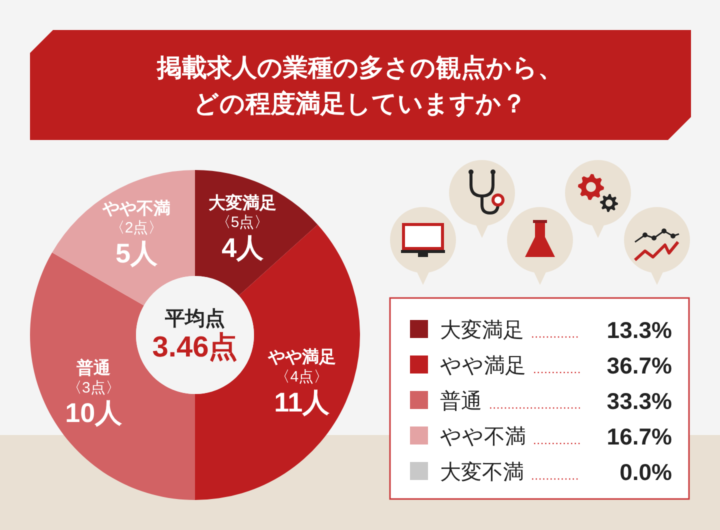  I want to click on text: 33.3%, so click(639, 401).